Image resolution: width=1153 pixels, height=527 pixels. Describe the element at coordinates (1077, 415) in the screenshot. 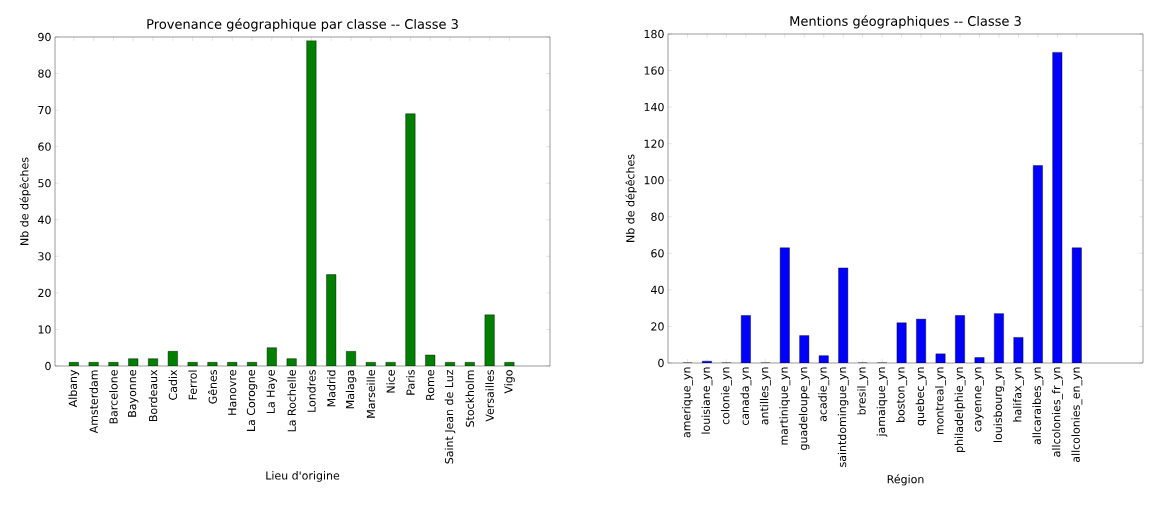

I see `x-tick-label: allcolonies_en_yn` at that location.